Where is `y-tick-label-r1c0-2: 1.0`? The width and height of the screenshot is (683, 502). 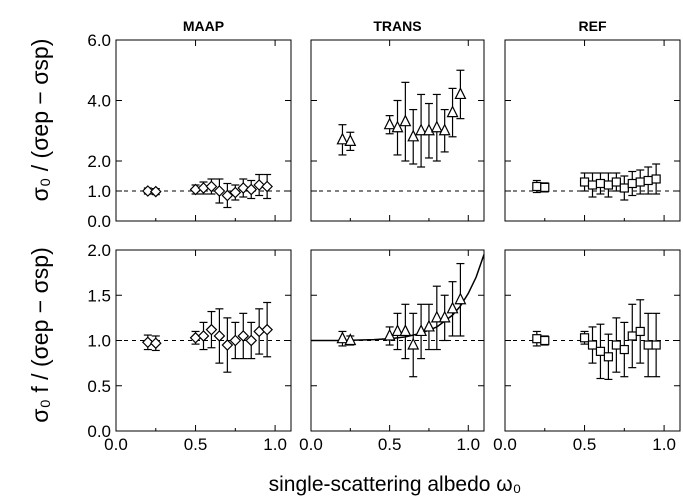
y-tick-label-r1c0-2: 1.0 is located at coordinates (99, 341).